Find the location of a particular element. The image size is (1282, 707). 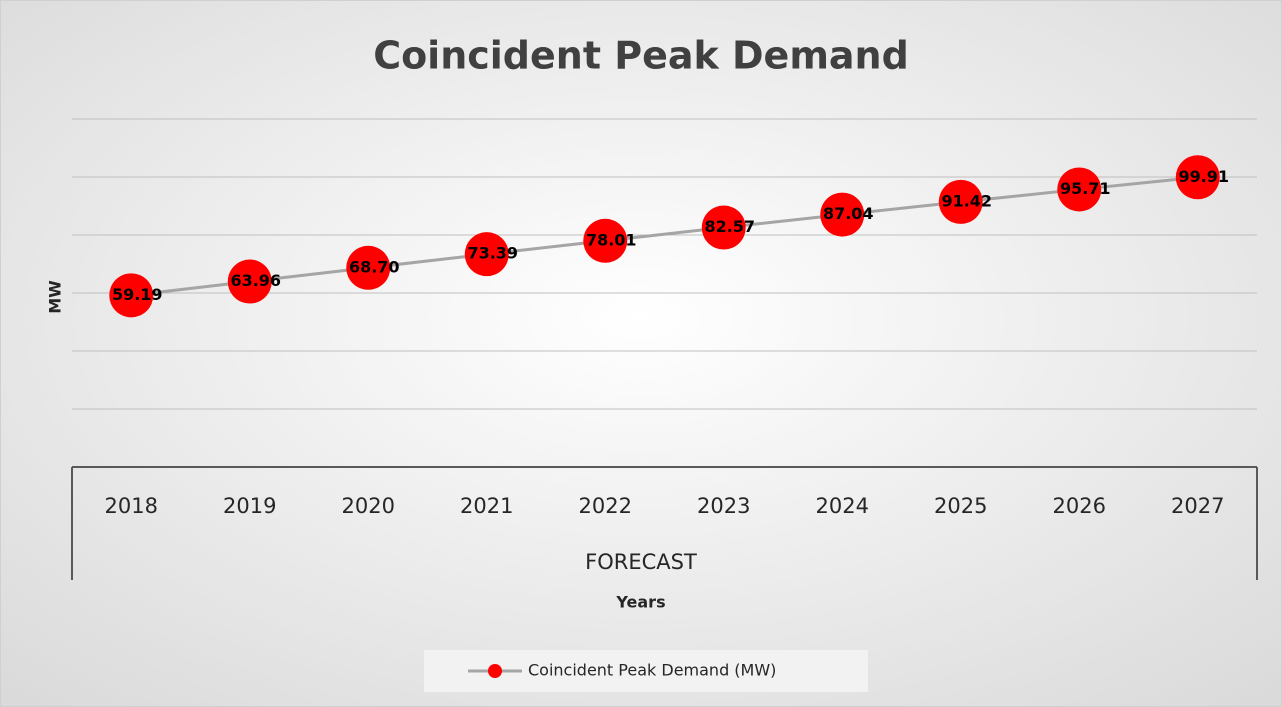

chart-title: Coincident Peak Demand is located at coordinates (641, 56).